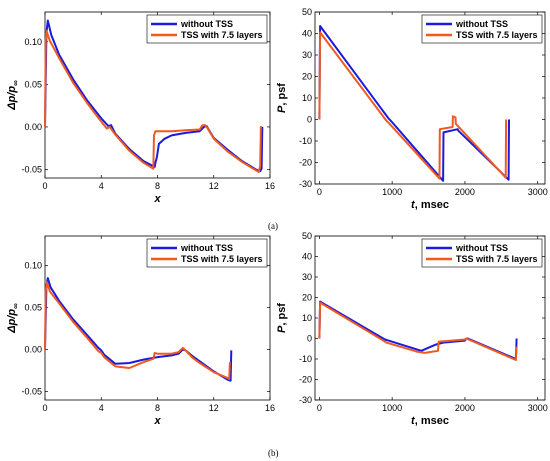  I want to click on caption-a: (a), so click(273, 226).